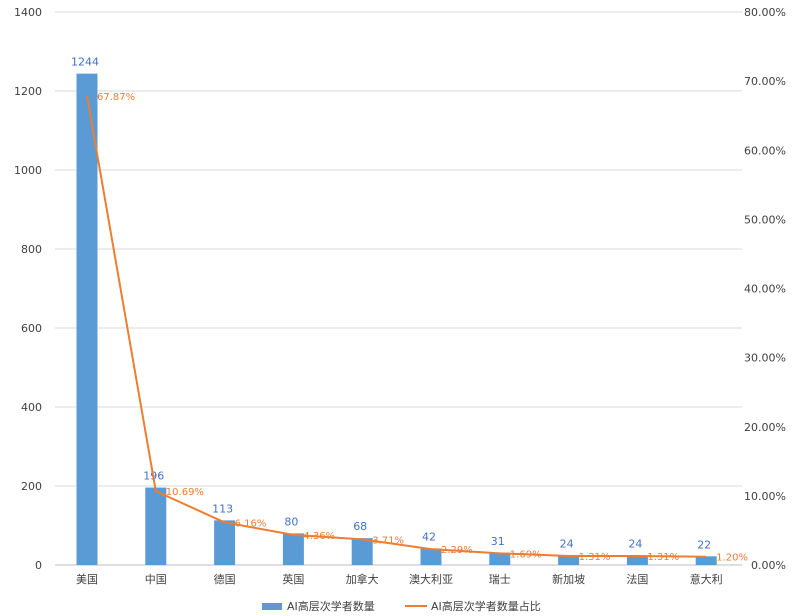  I want to click on bar-value-label: 1244, so click(85, 62).